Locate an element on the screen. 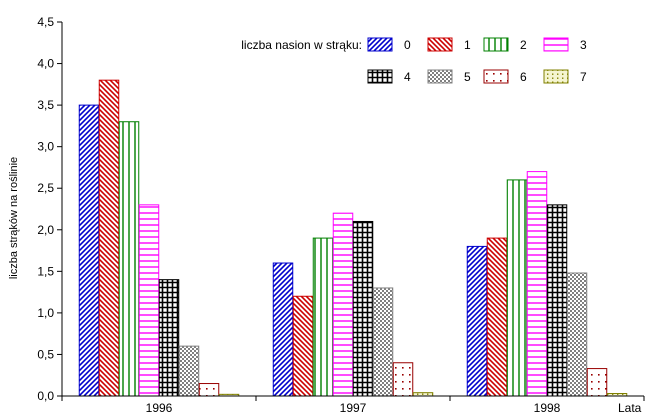 The height and width of the screenshot is (416, 648). y-tick-label: 2,5 is located at coordinates (45, 188).